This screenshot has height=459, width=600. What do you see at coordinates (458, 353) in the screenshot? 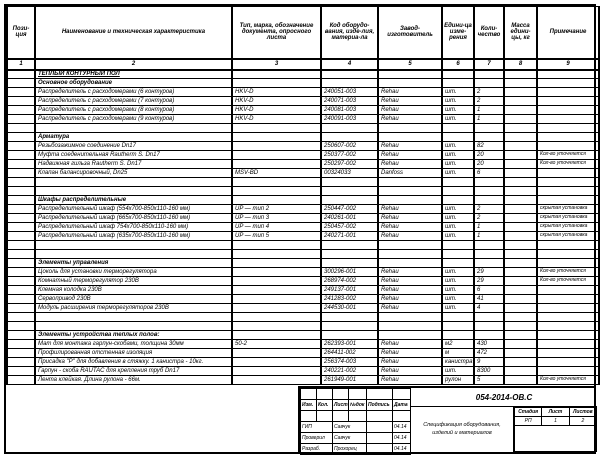
I see `cell-unit: м` at bounding box center [458, 353].